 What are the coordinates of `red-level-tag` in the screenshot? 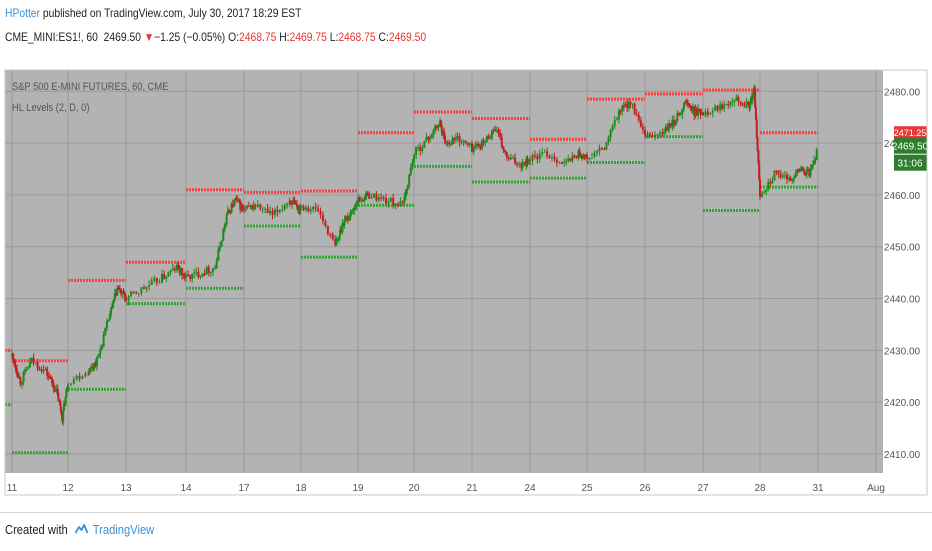 It's located at (910, 132).